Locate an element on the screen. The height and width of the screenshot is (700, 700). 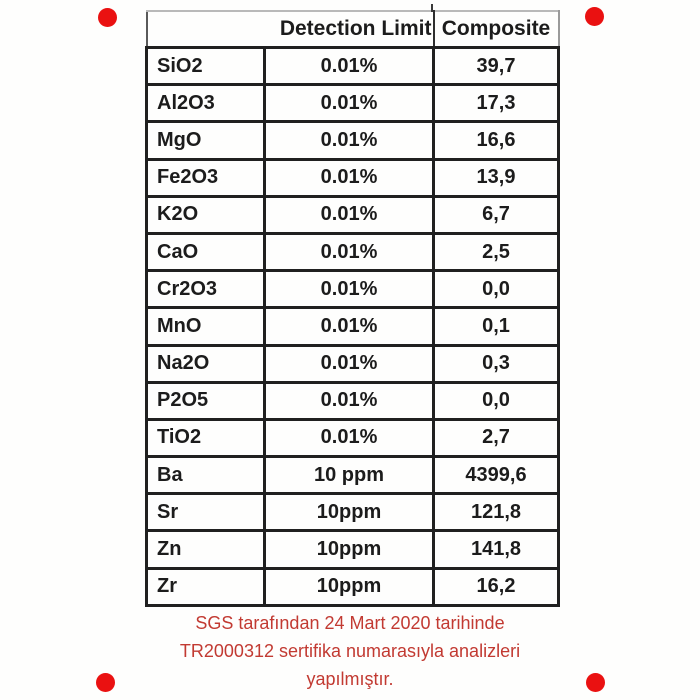
table-row: Zn 10ppm 141,8 is located at coordinates (352, 549).